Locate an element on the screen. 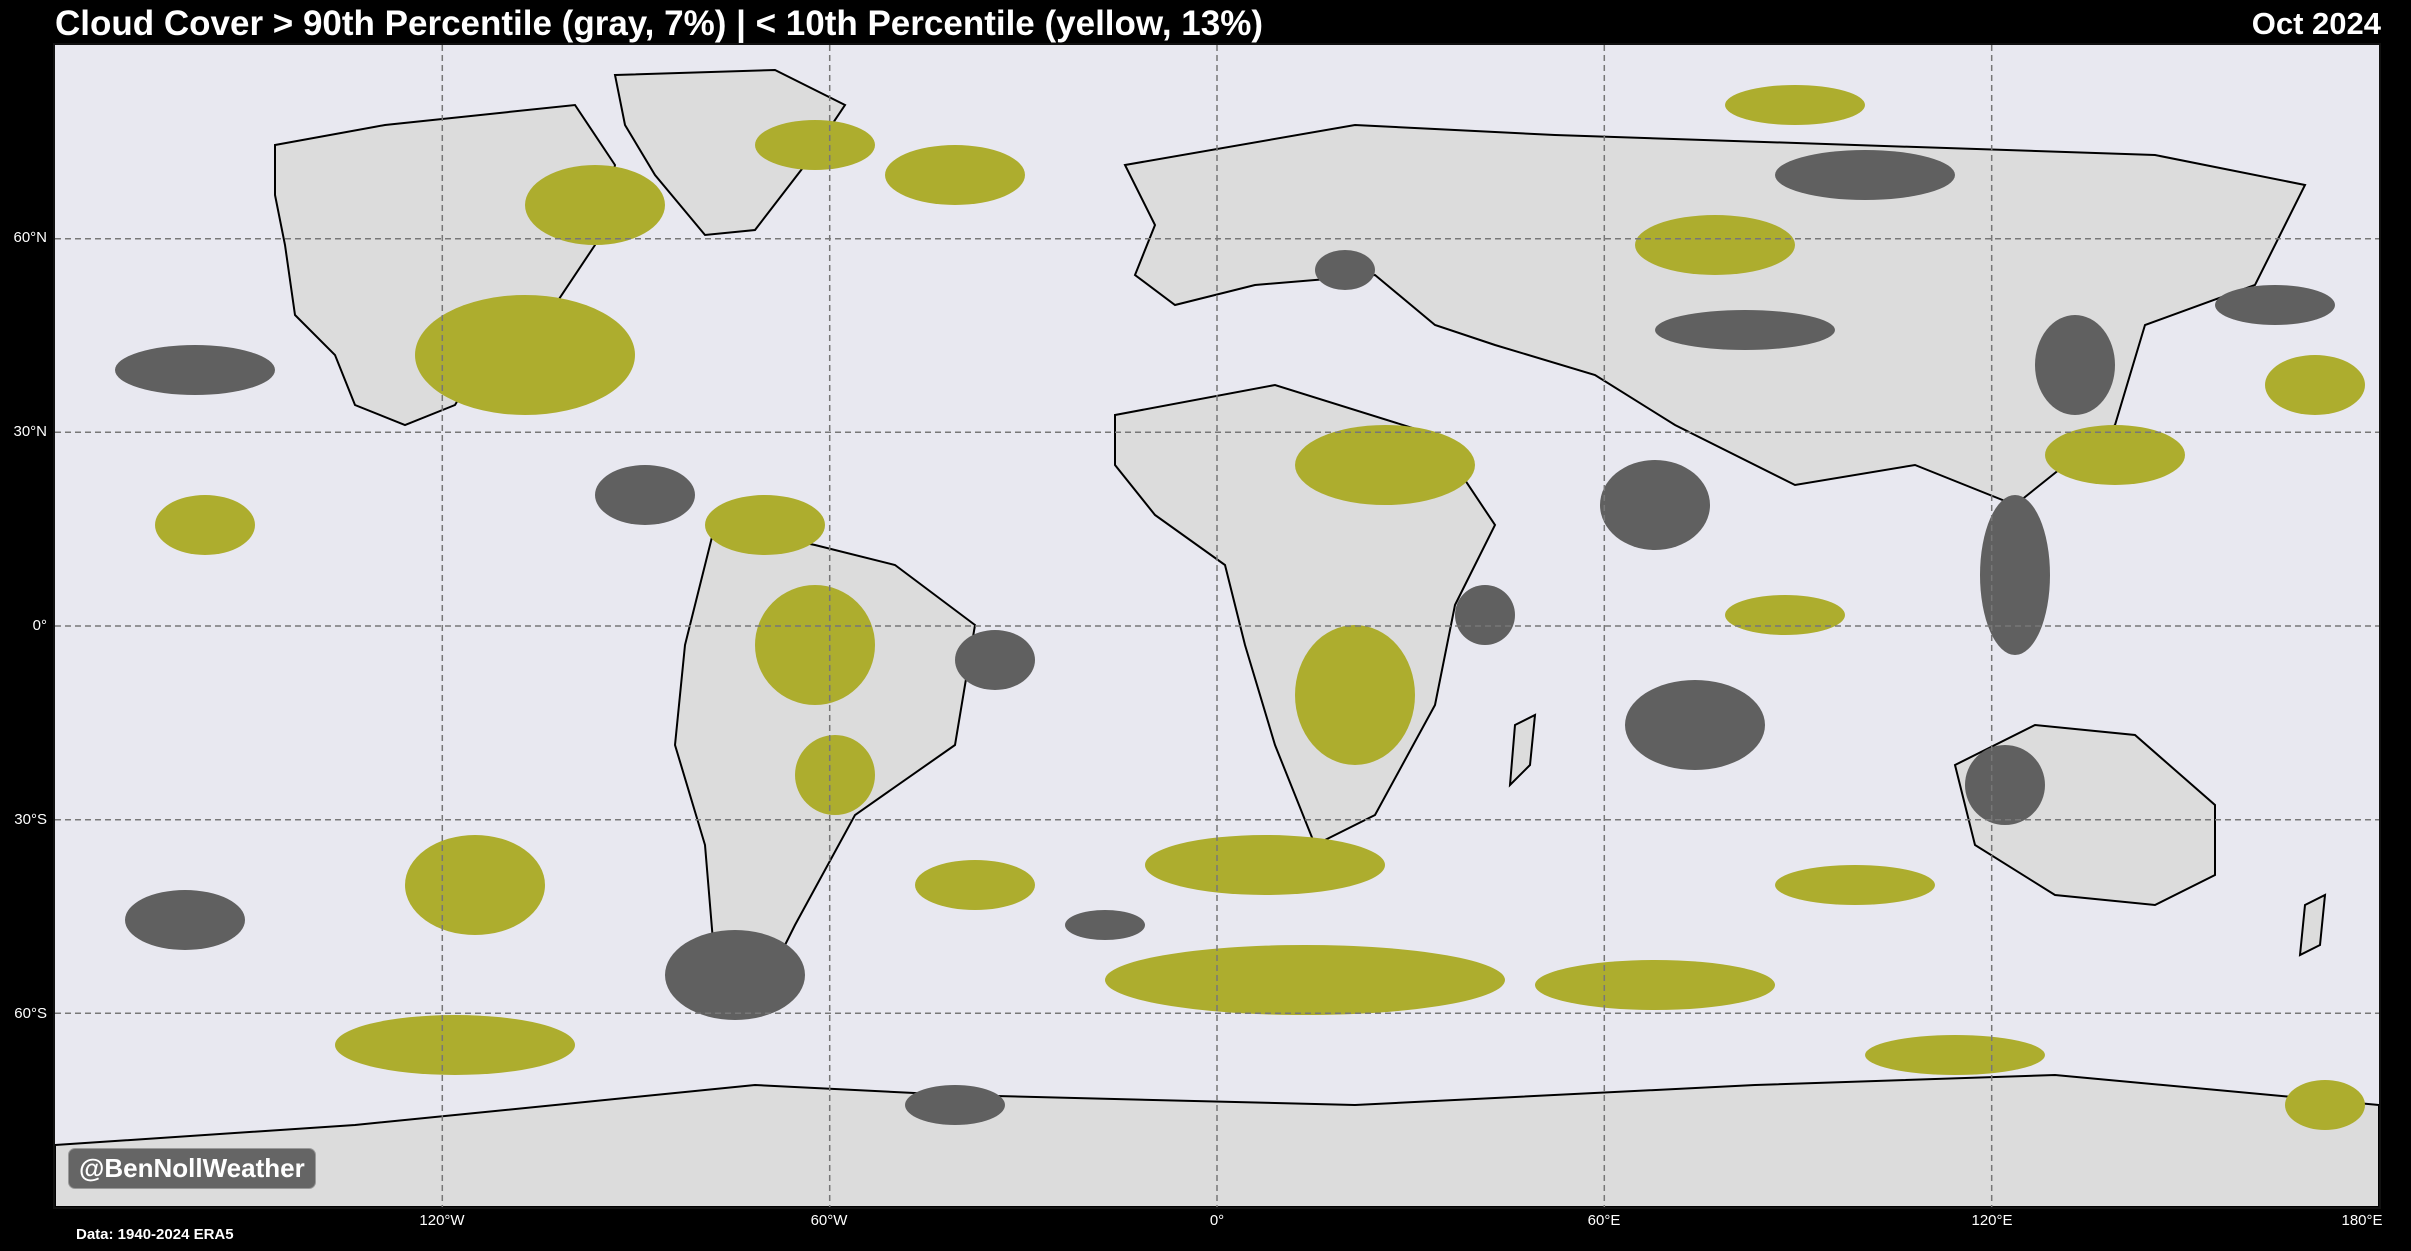 This screenshot has width=2411, height=1251. madagascar is located at coordinates (1522, 750).